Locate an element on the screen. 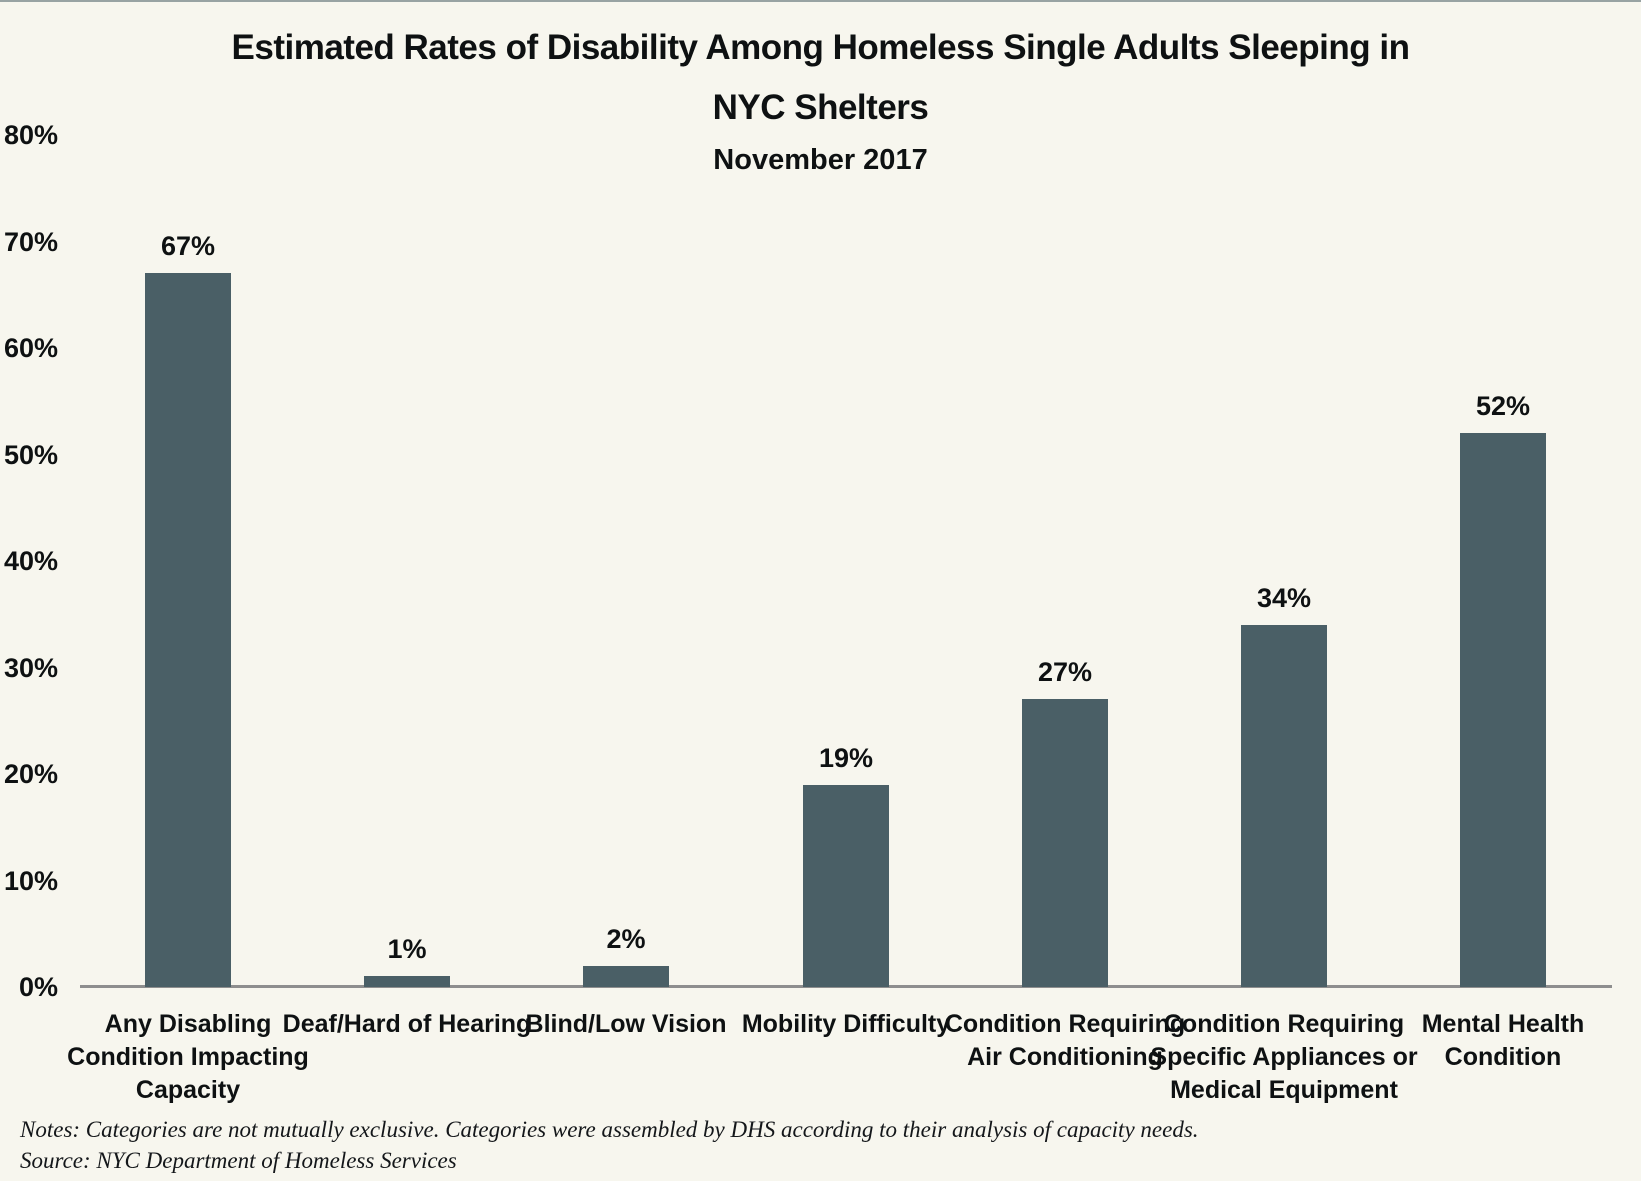 This screenshot has width=1641, height=1181. bar-mobility-difficulty is located at coordinates (846, 886).